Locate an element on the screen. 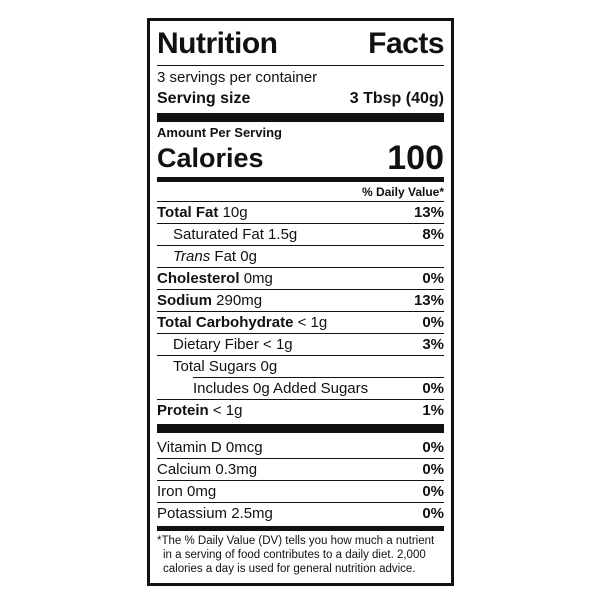  micronutrient-row: Iron 0mg 0% is located at coordinates (300, 491).